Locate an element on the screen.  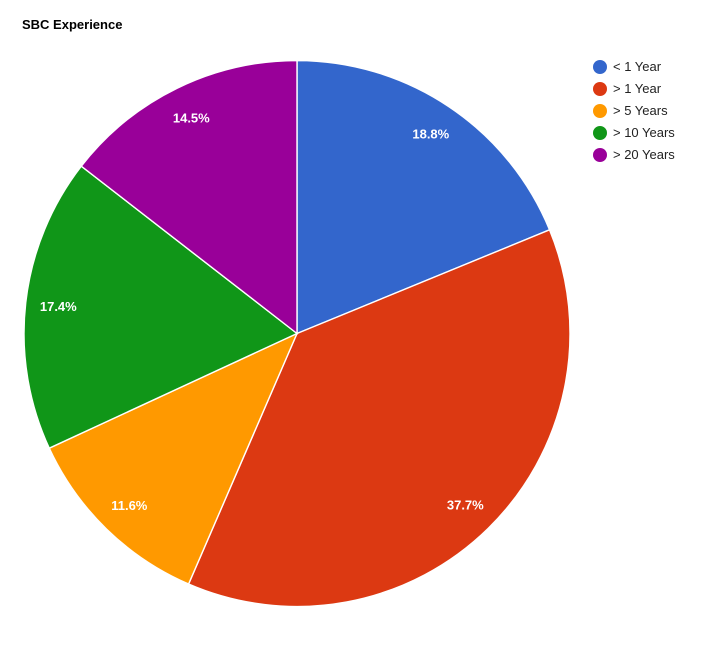
legend-item-gt-1-year: > 1 Year is located at coordinates (634, 89).